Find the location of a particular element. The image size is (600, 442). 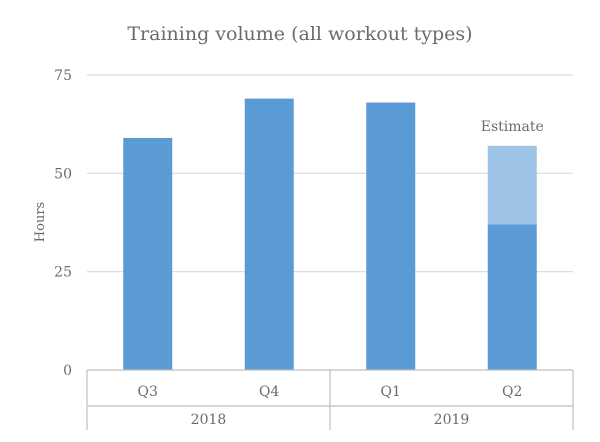

group-labels: 2018 2019 is located at coordinates (330, 420).